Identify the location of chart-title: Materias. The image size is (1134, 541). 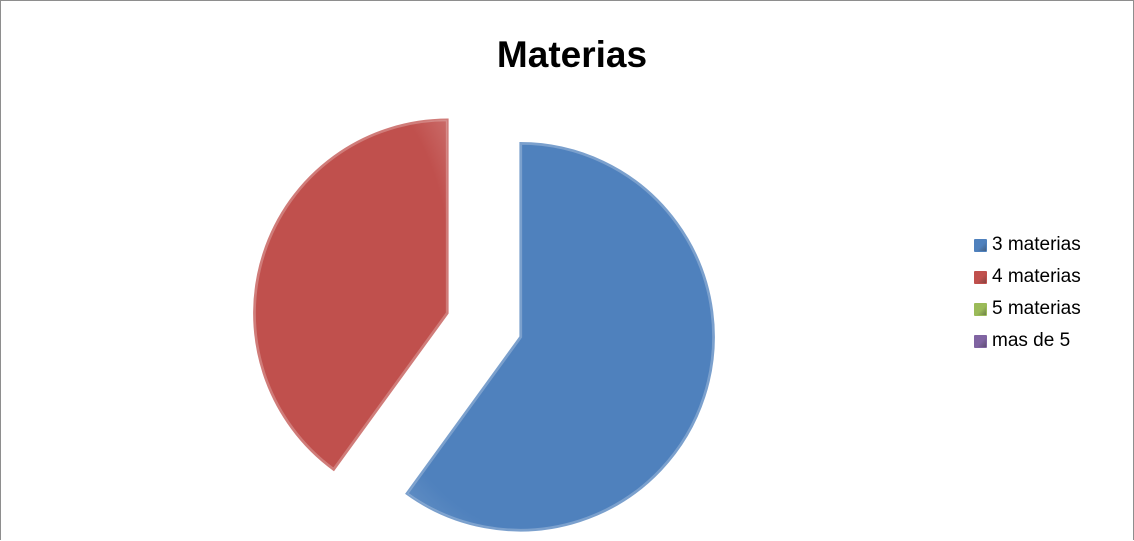
(572, 54).